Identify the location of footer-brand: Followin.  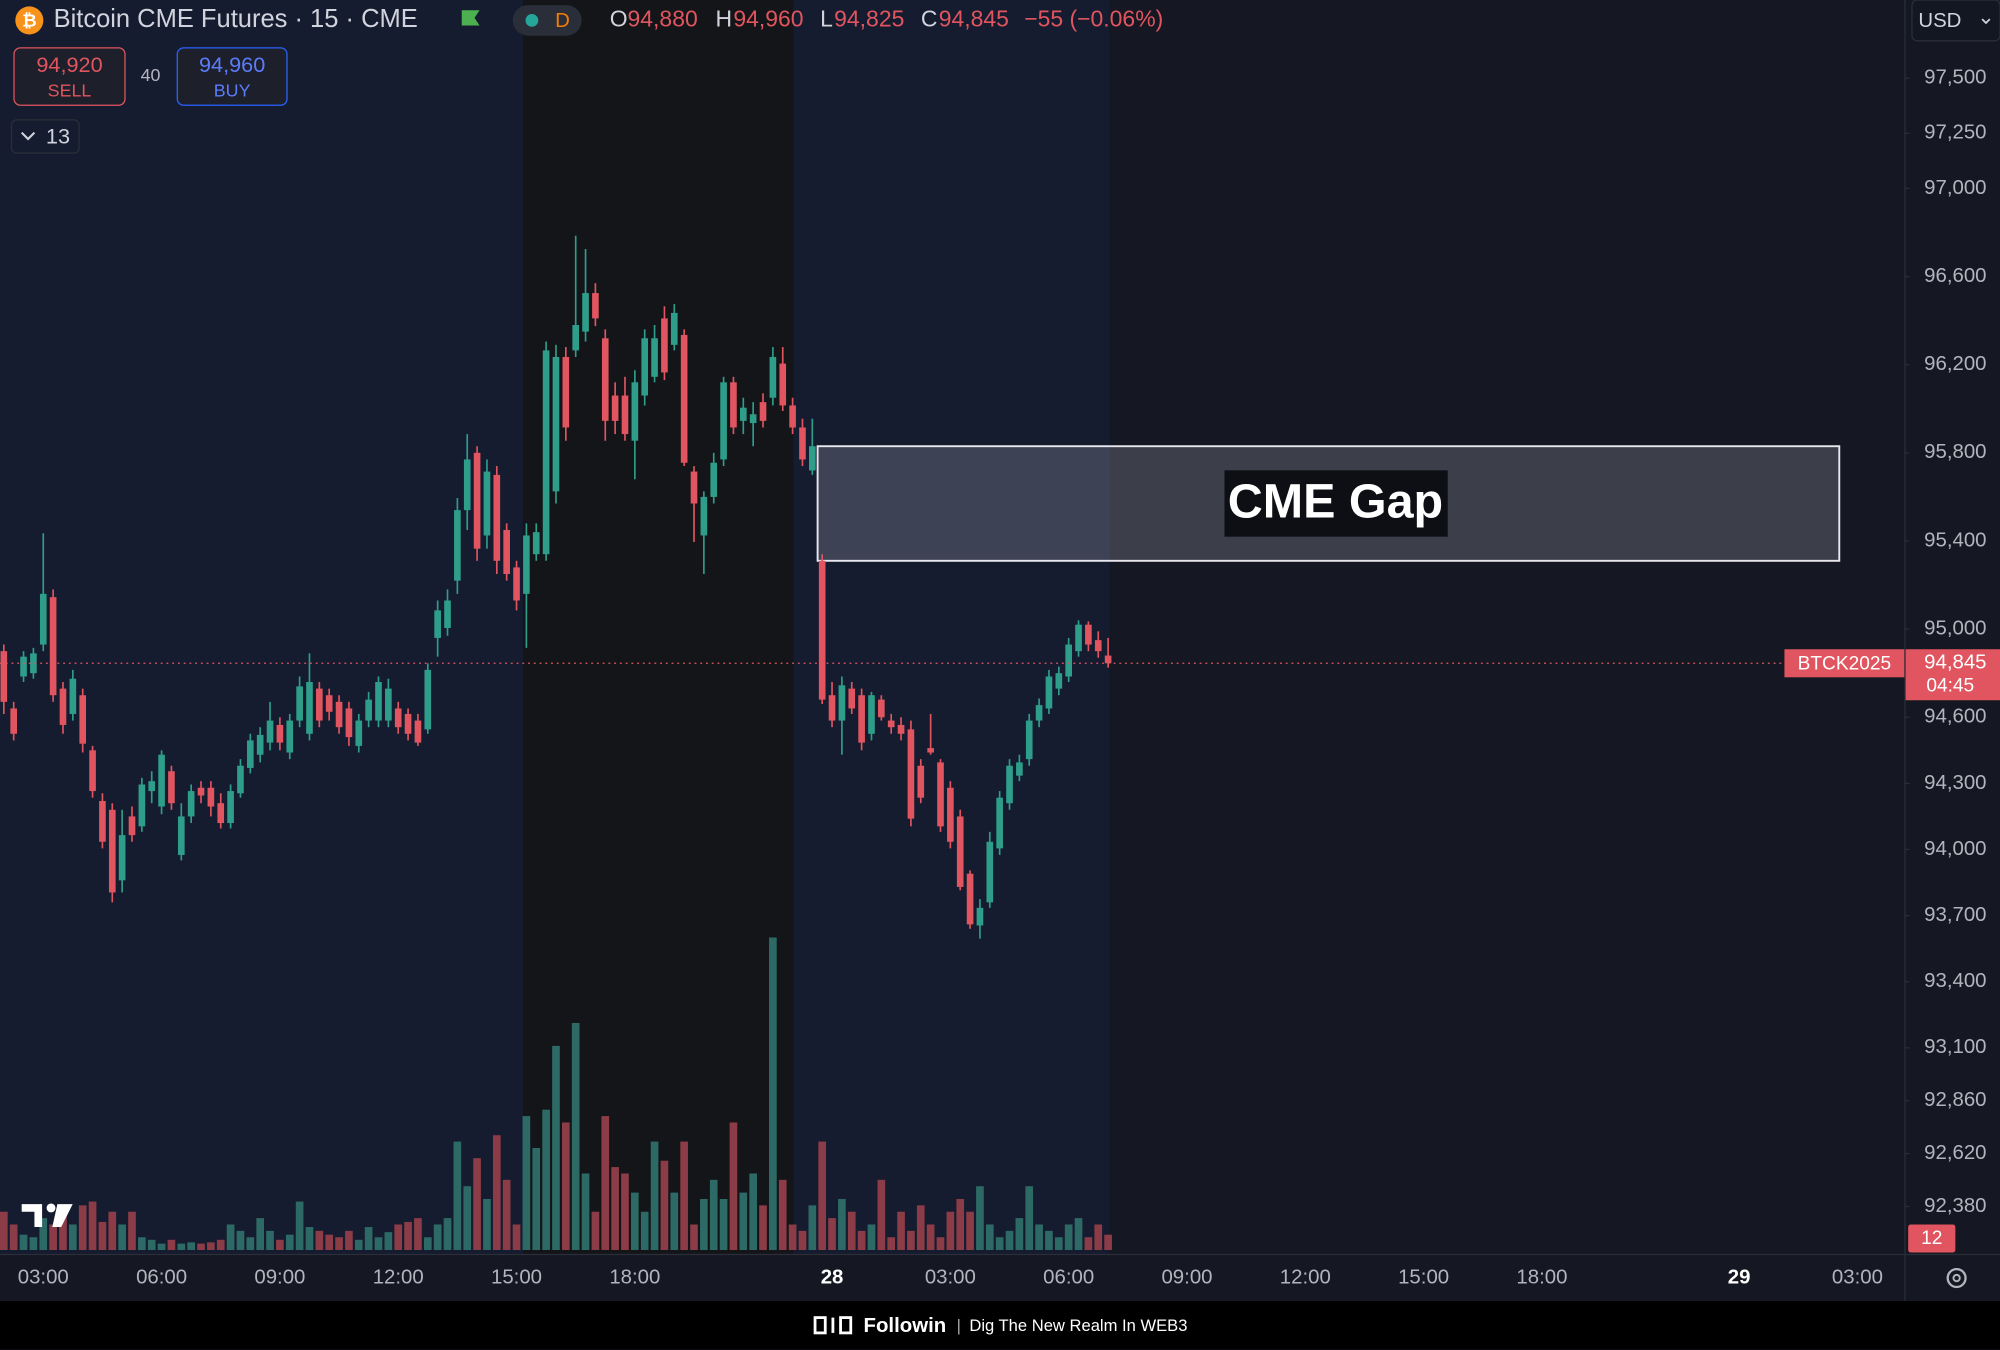
(905, 1326).